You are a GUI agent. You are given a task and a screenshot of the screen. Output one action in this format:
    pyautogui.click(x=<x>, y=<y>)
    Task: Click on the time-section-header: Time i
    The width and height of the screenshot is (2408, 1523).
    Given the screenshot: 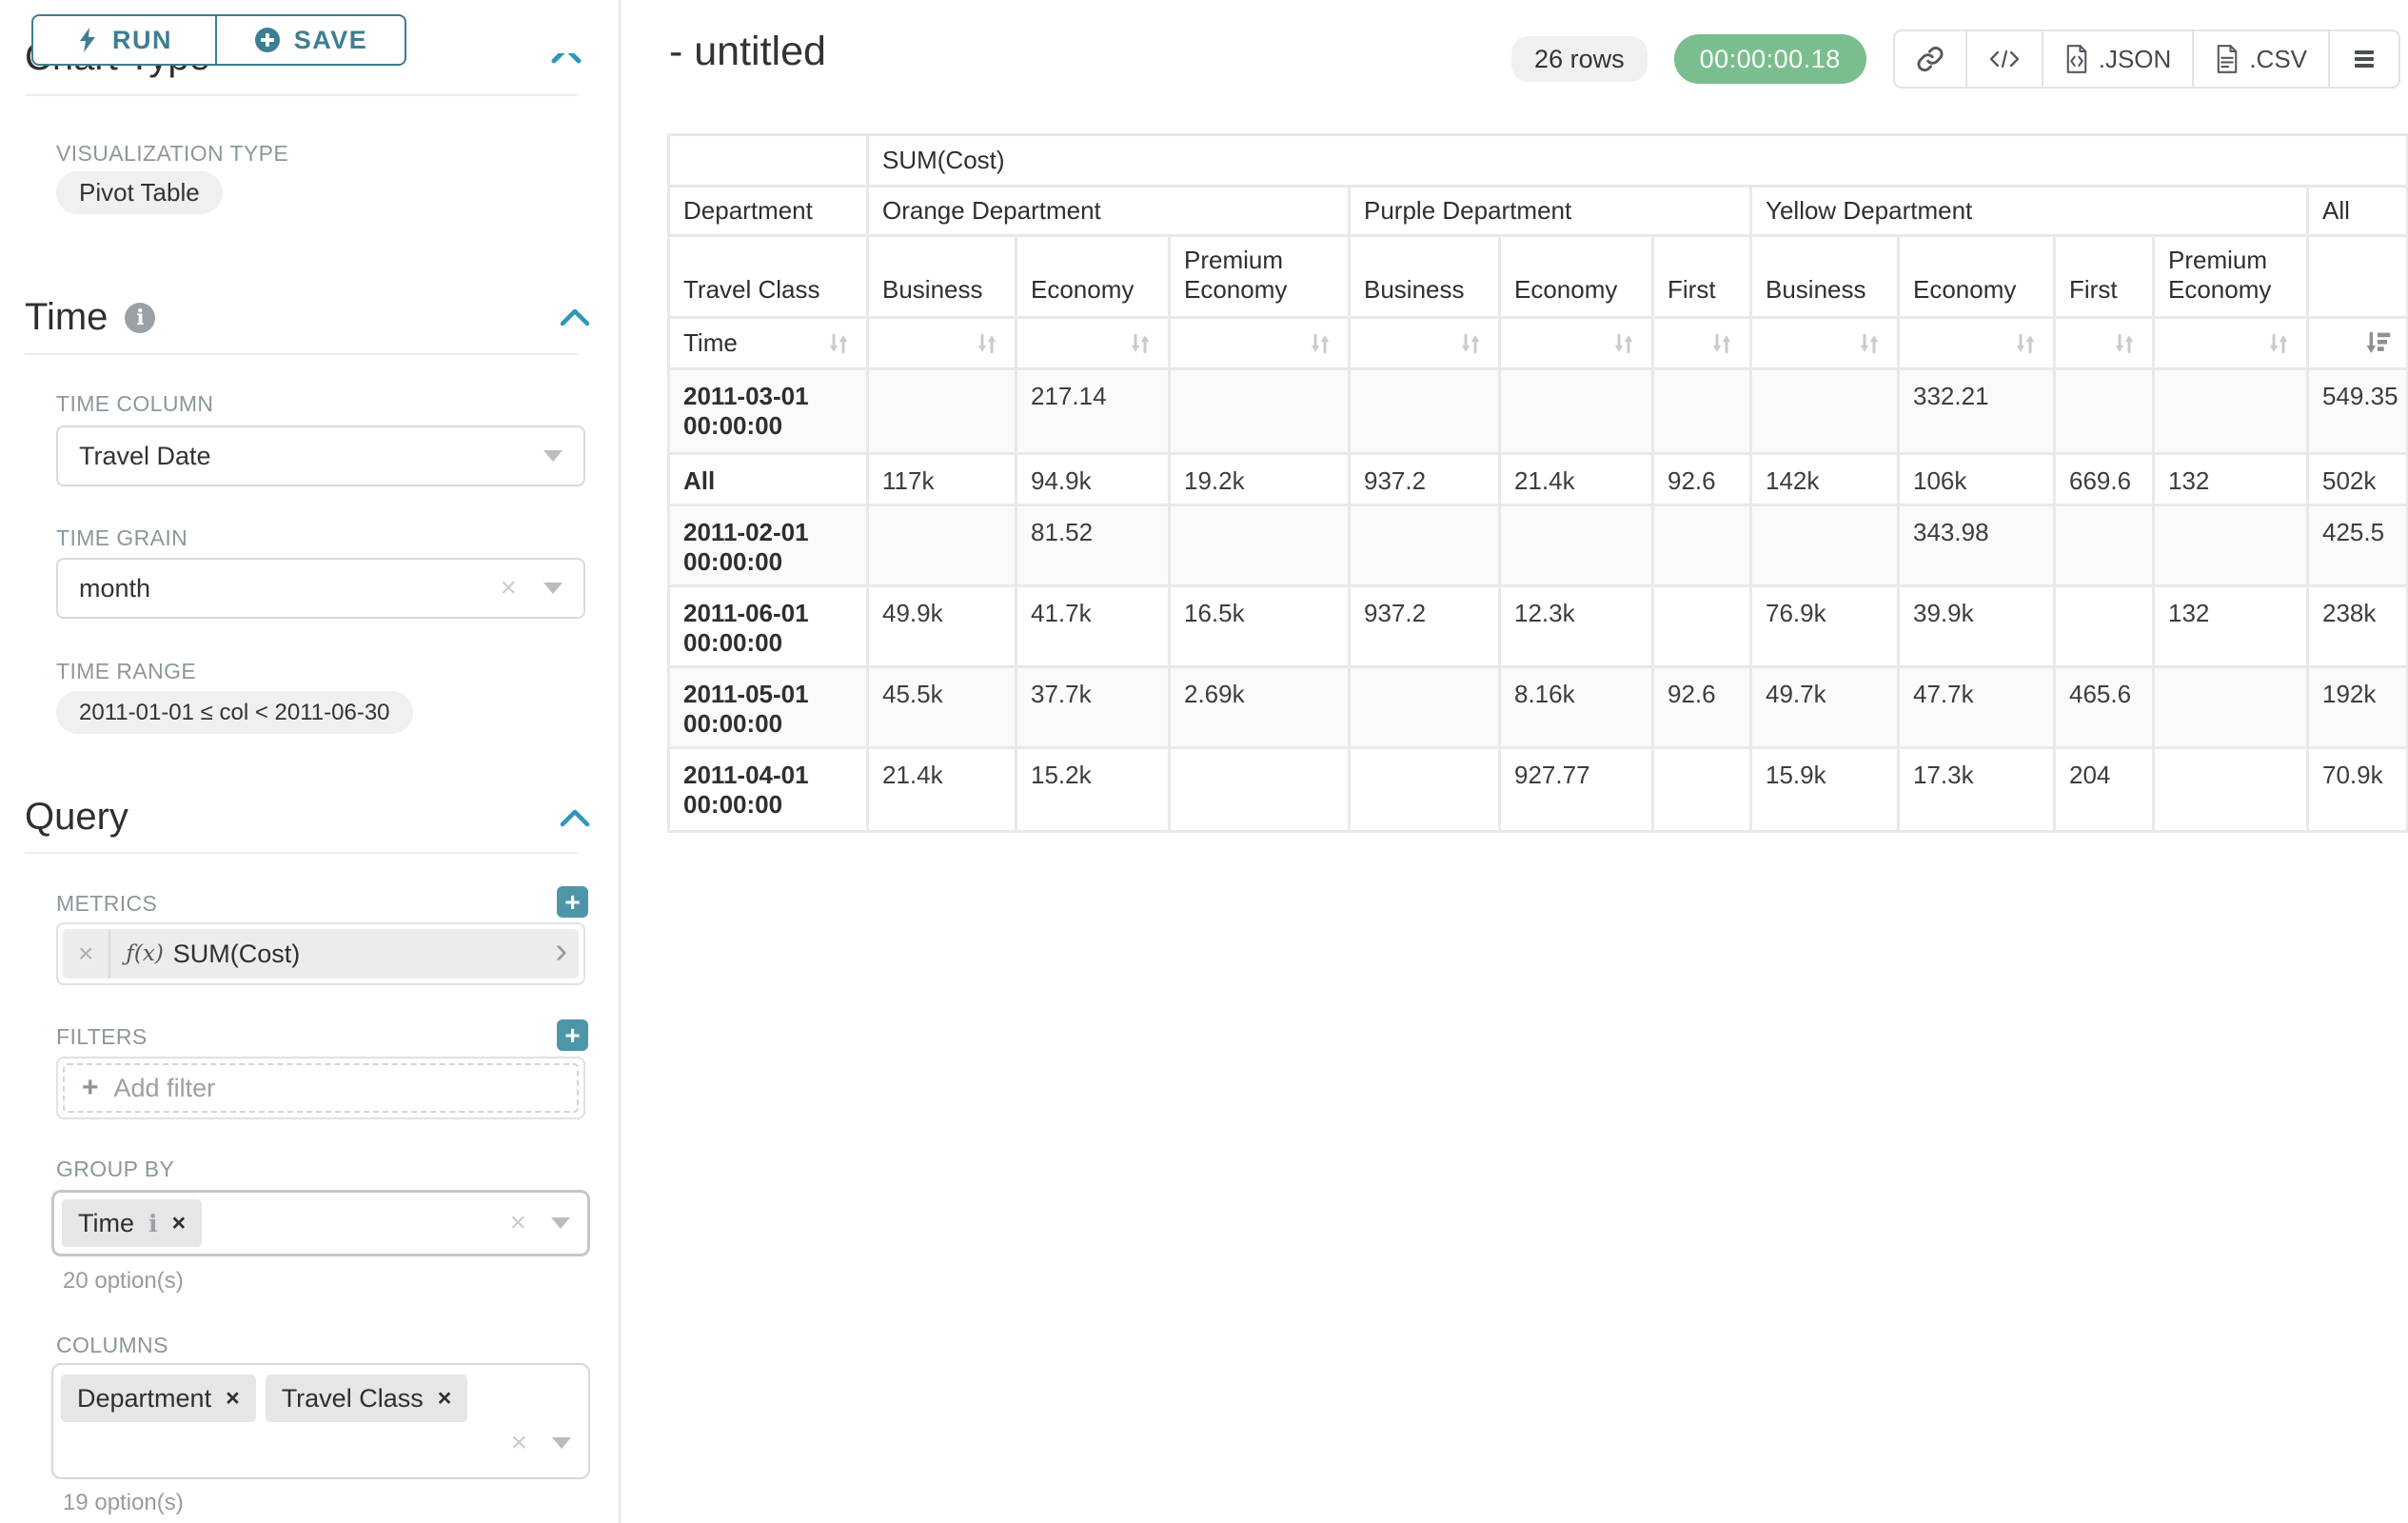 What is the action you would take?
    pyautogui.click(x=90, y=318)
    